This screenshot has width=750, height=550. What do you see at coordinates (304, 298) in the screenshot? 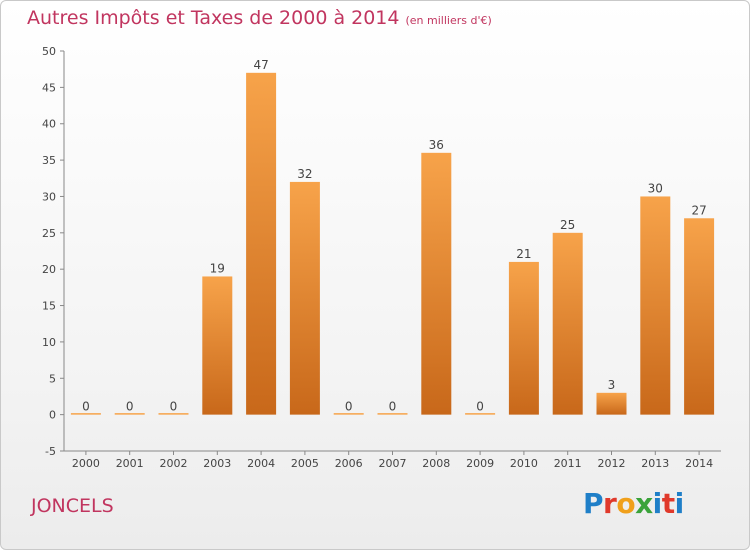
I see `bar-2005` at bounding box center [304, 298].